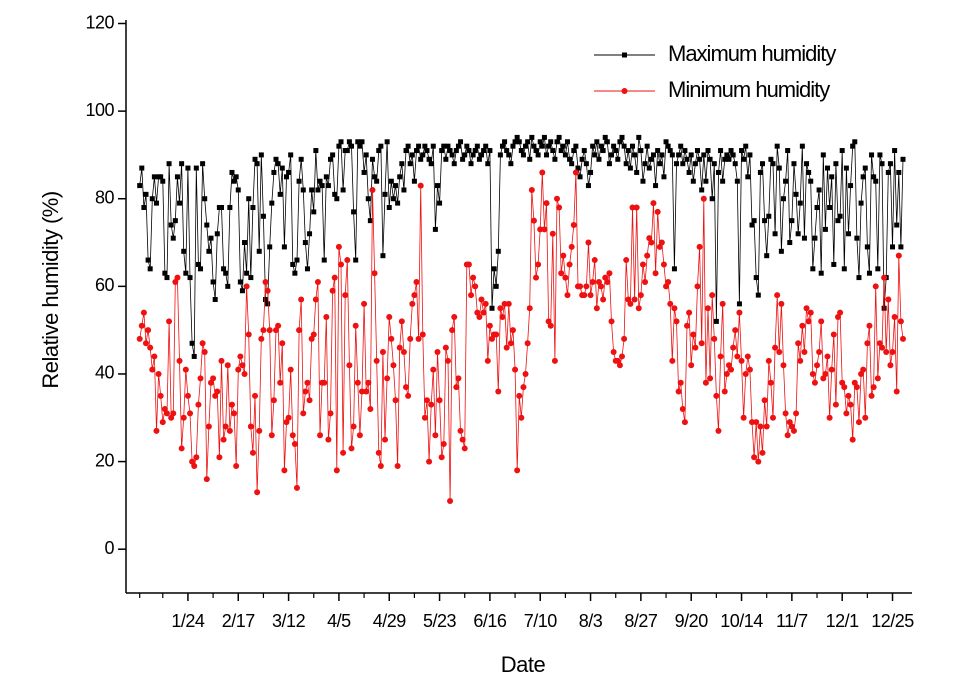 The height and width of the screenshot is (694, 969). Describe the element at coordinates (99, 22) in the screenshot. I see `y-tick-label: 120` at that location.